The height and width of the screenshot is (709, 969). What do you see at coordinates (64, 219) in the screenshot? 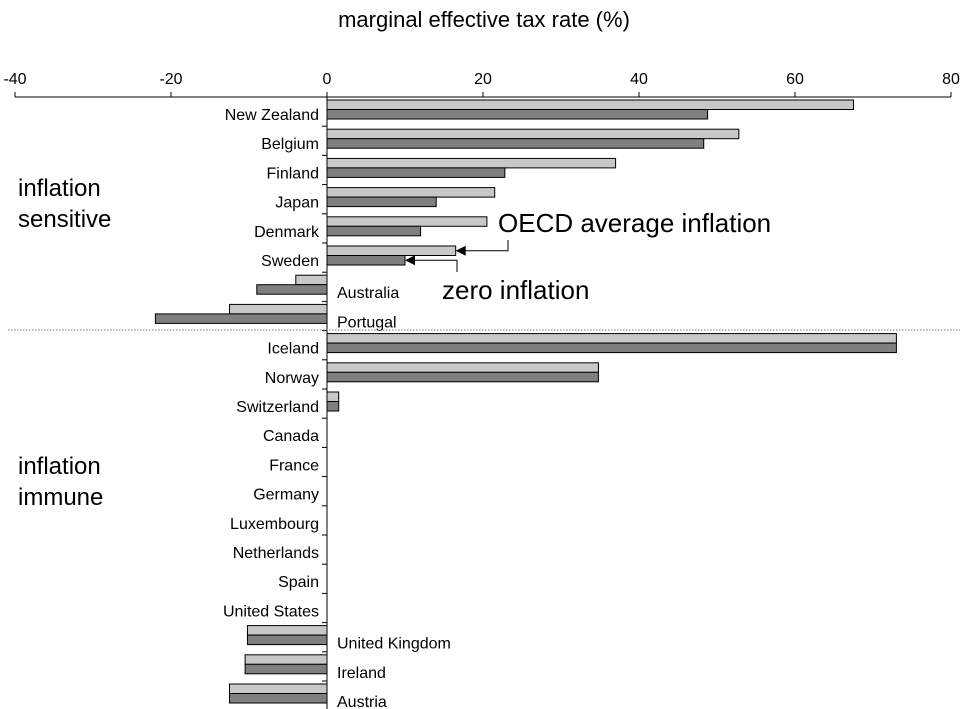
I see `group-label: sensitive` at bounding box center [64, 219].